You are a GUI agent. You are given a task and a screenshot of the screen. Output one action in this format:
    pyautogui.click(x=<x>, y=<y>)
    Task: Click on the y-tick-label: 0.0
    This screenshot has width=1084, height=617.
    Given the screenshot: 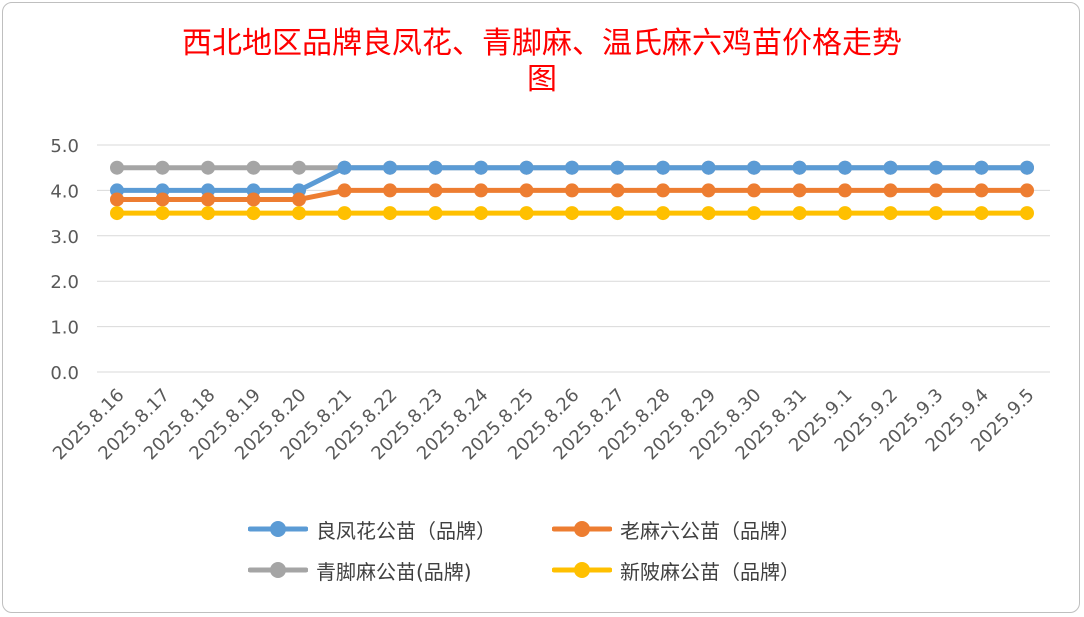 What is the action you would take?
    pyautogui.click(x=64, y=373)
    